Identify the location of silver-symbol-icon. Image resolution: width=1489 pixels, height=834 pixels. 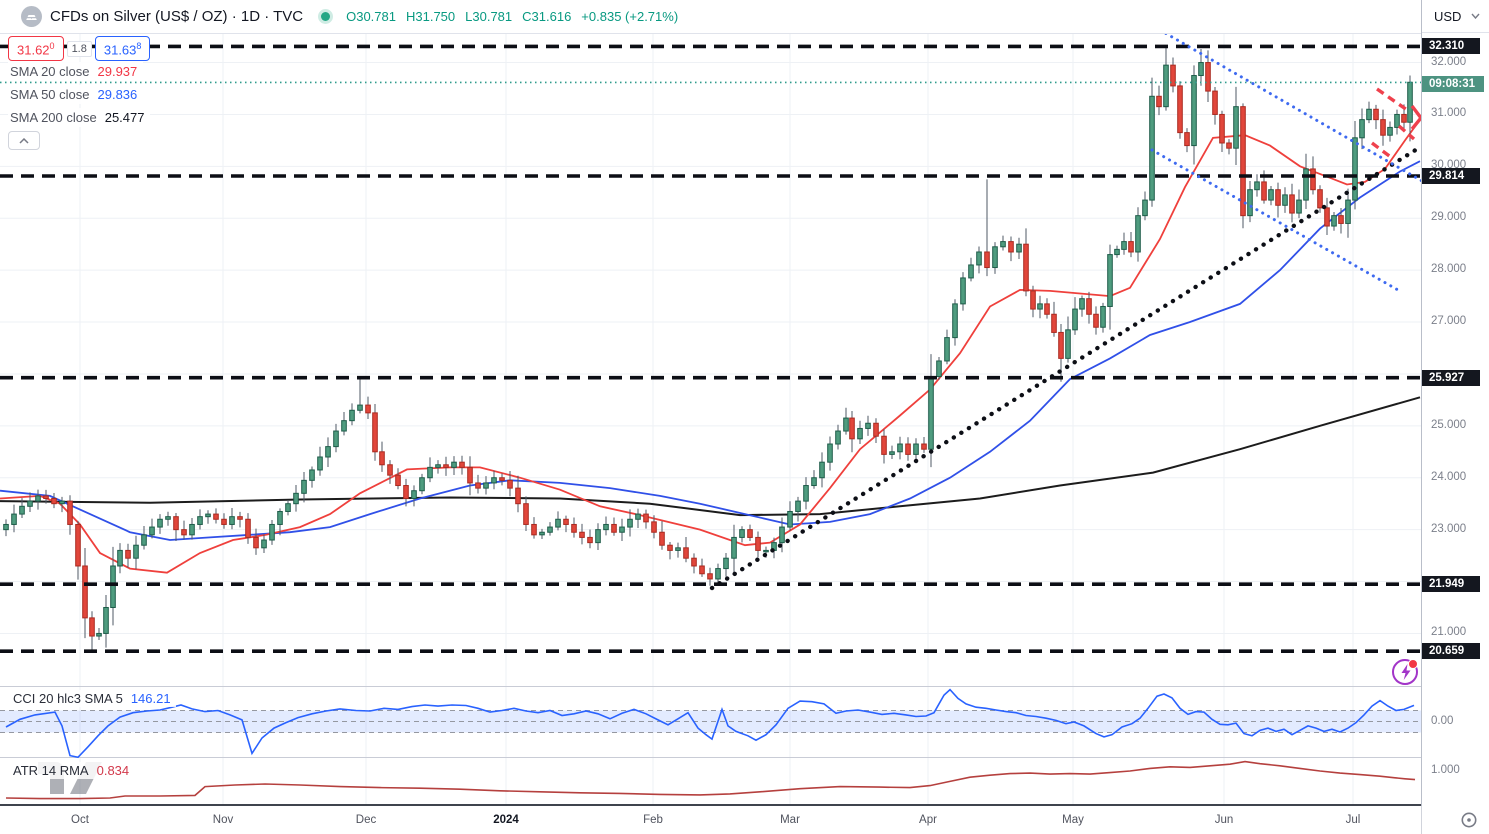
(31, 16).